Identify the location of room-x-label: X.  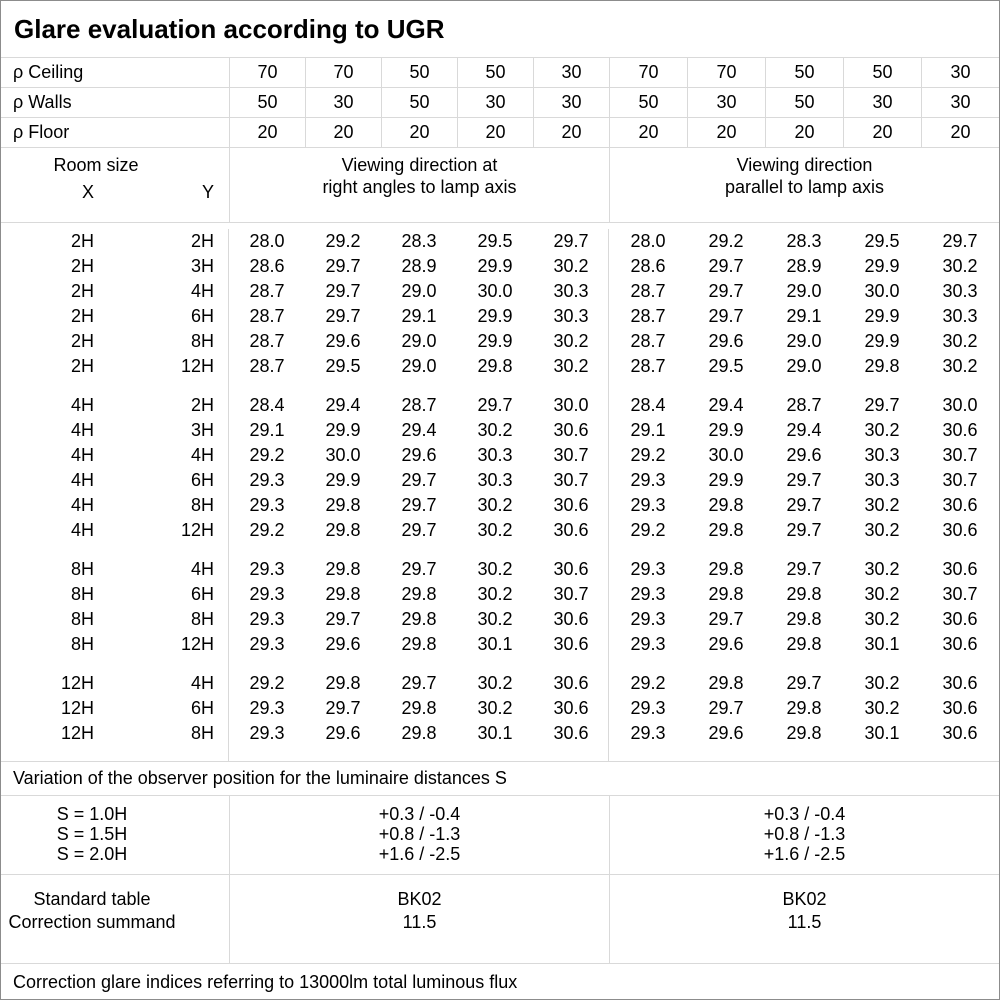
(87, 192).